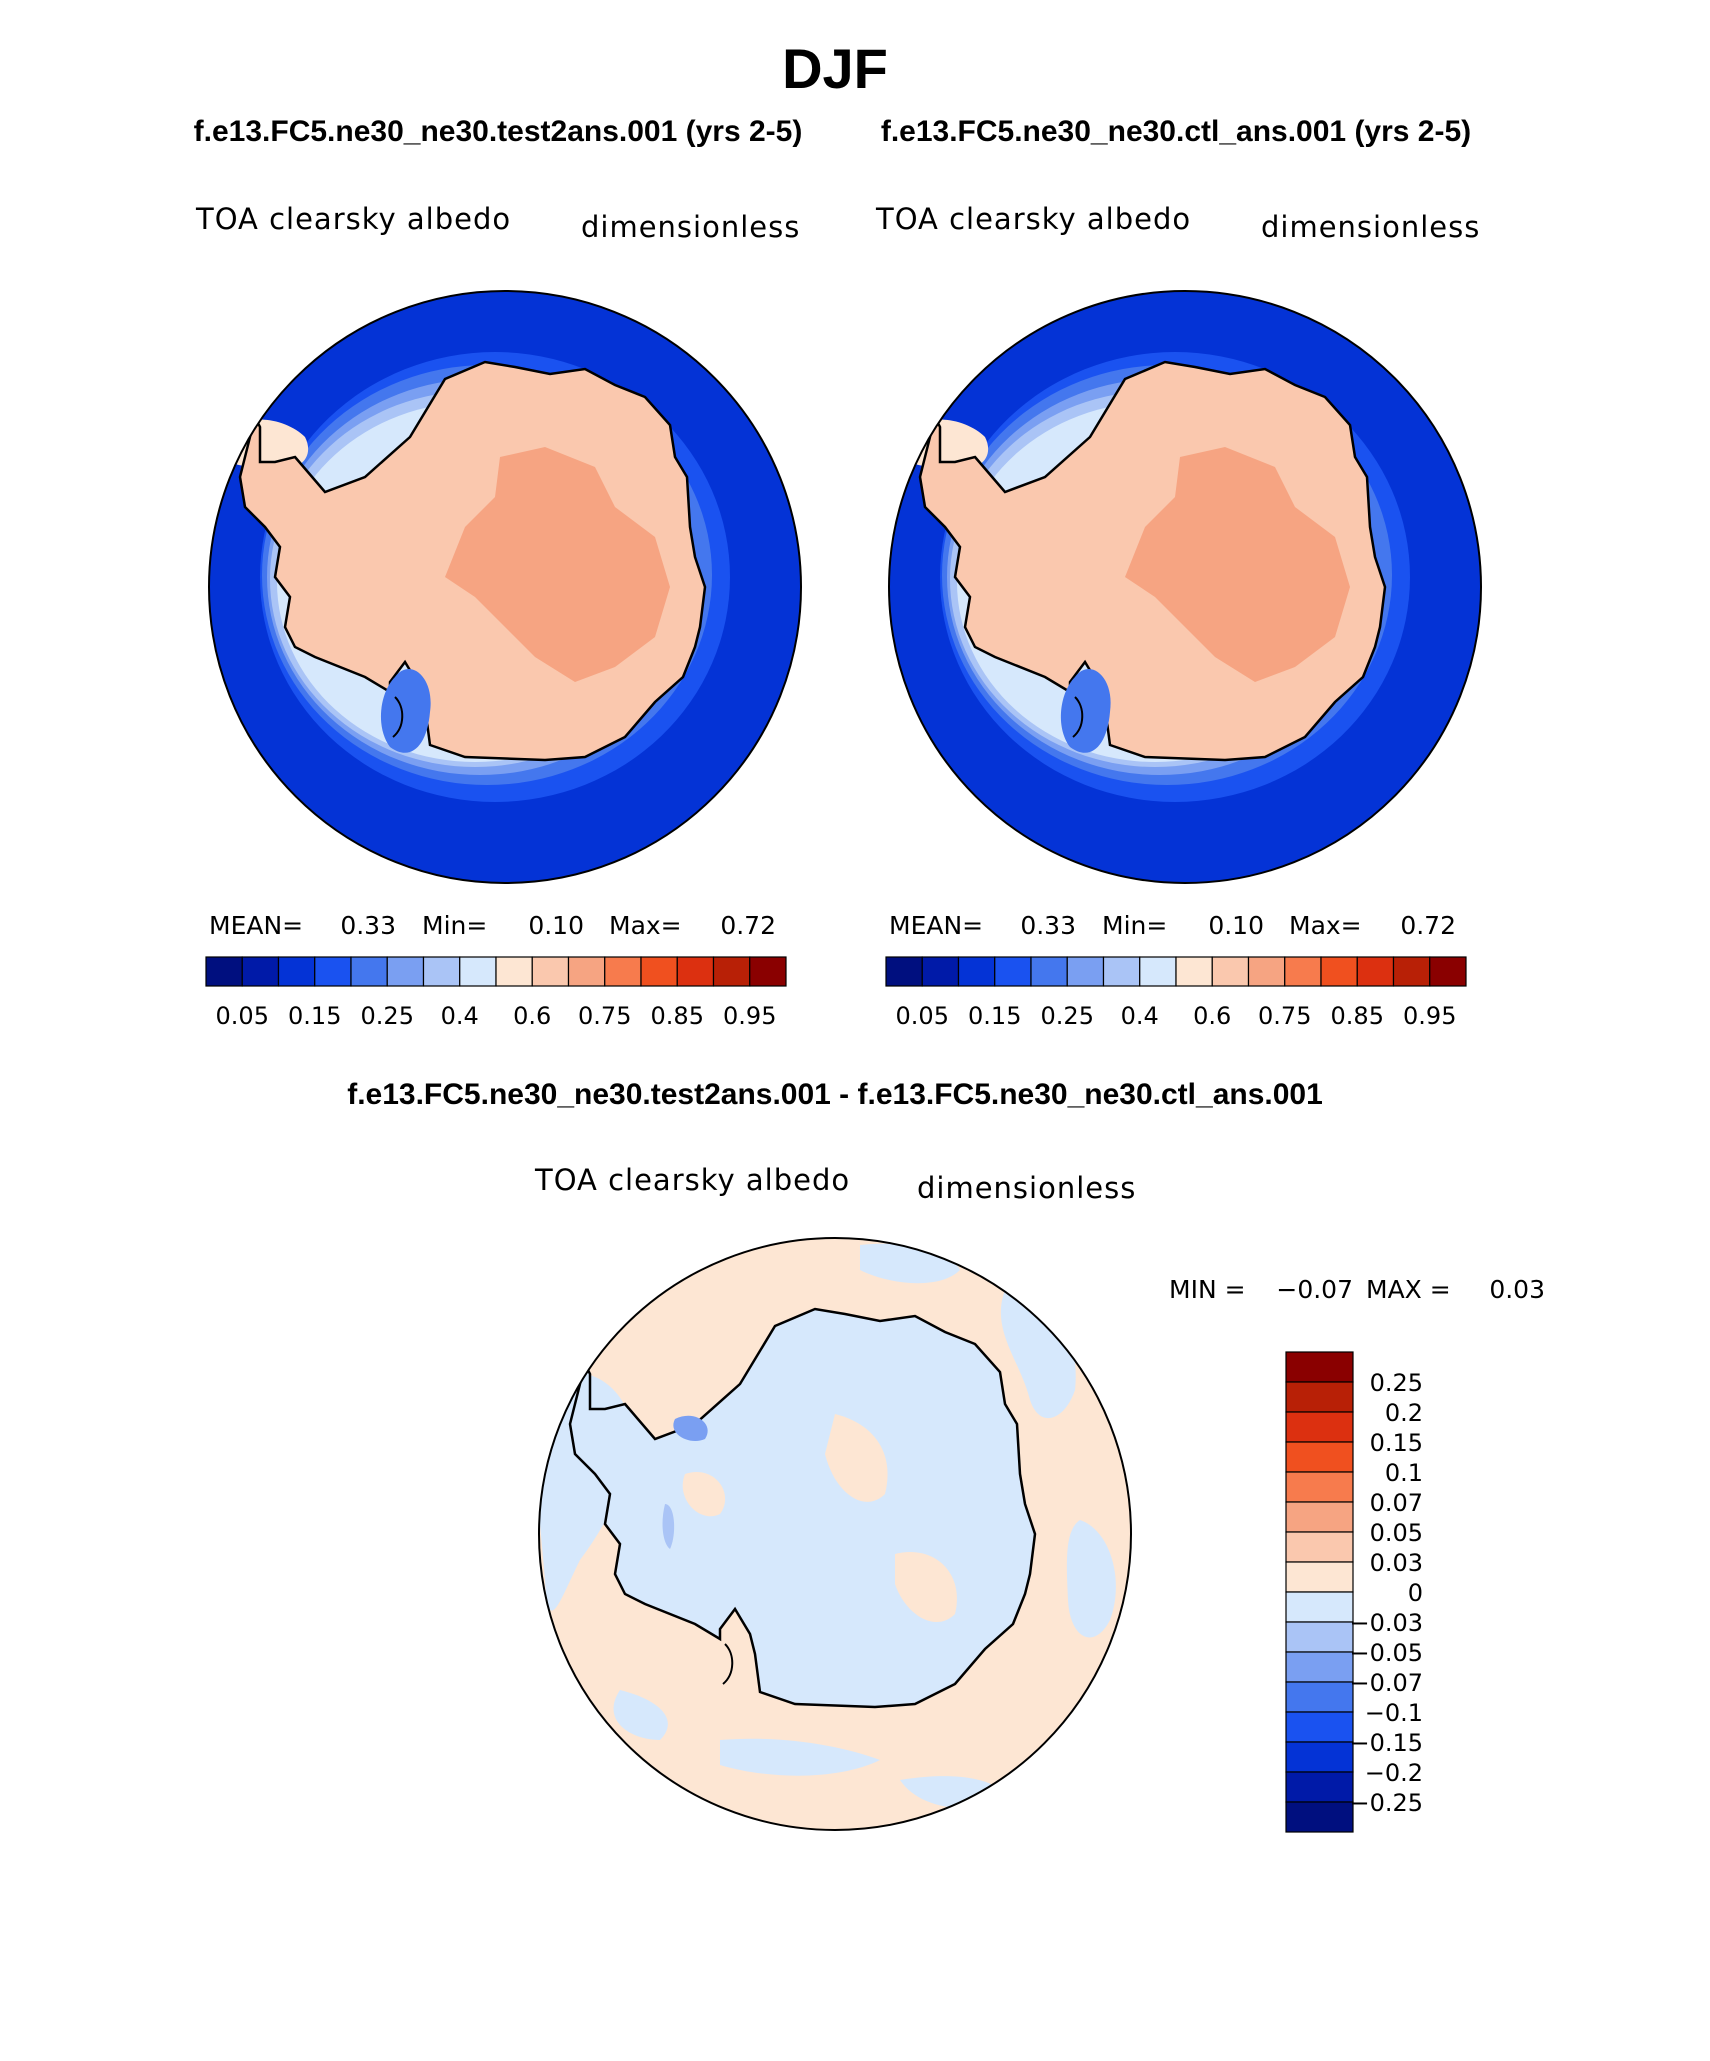  Describe the element at coordinates (1325, 925) in the screenshot. I see `max-label: Max=` at that location.